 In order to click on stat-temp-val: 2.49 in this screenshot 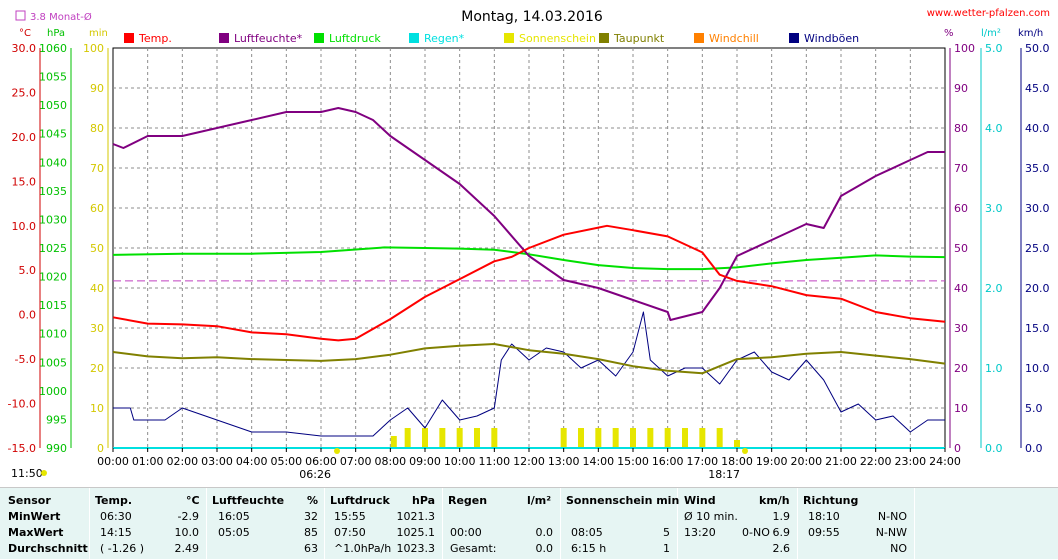, I will do `click(187, 548)`.